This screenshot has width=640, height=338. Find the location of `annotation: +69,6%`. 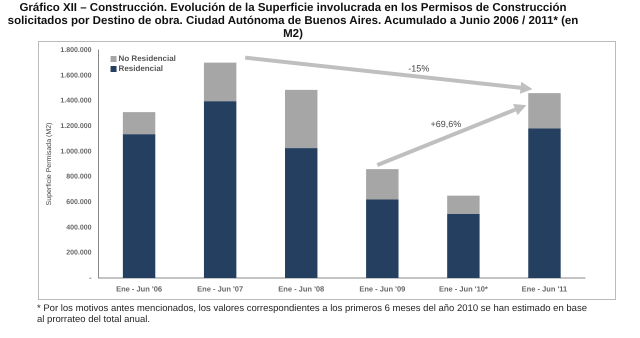

annotation: +69,6% is located at coordinates (446, 124).